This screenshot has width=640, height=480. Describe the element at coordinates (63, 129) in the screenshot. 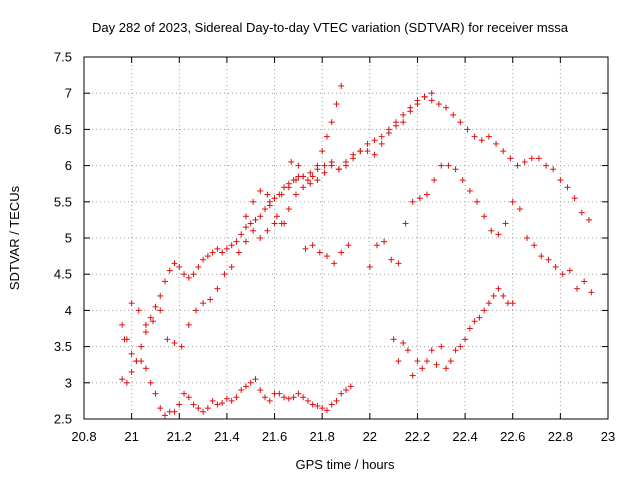

I see `y-tick-label: 6.5` at that location.